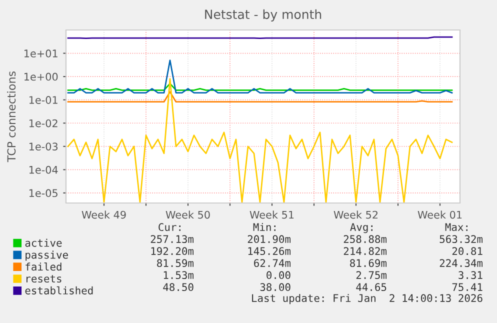 The image size is (497, 323). What do you see at coordinates (368, 263) in the screenshot?
I see `text: 81.69m` at bounding box center [368, 263].